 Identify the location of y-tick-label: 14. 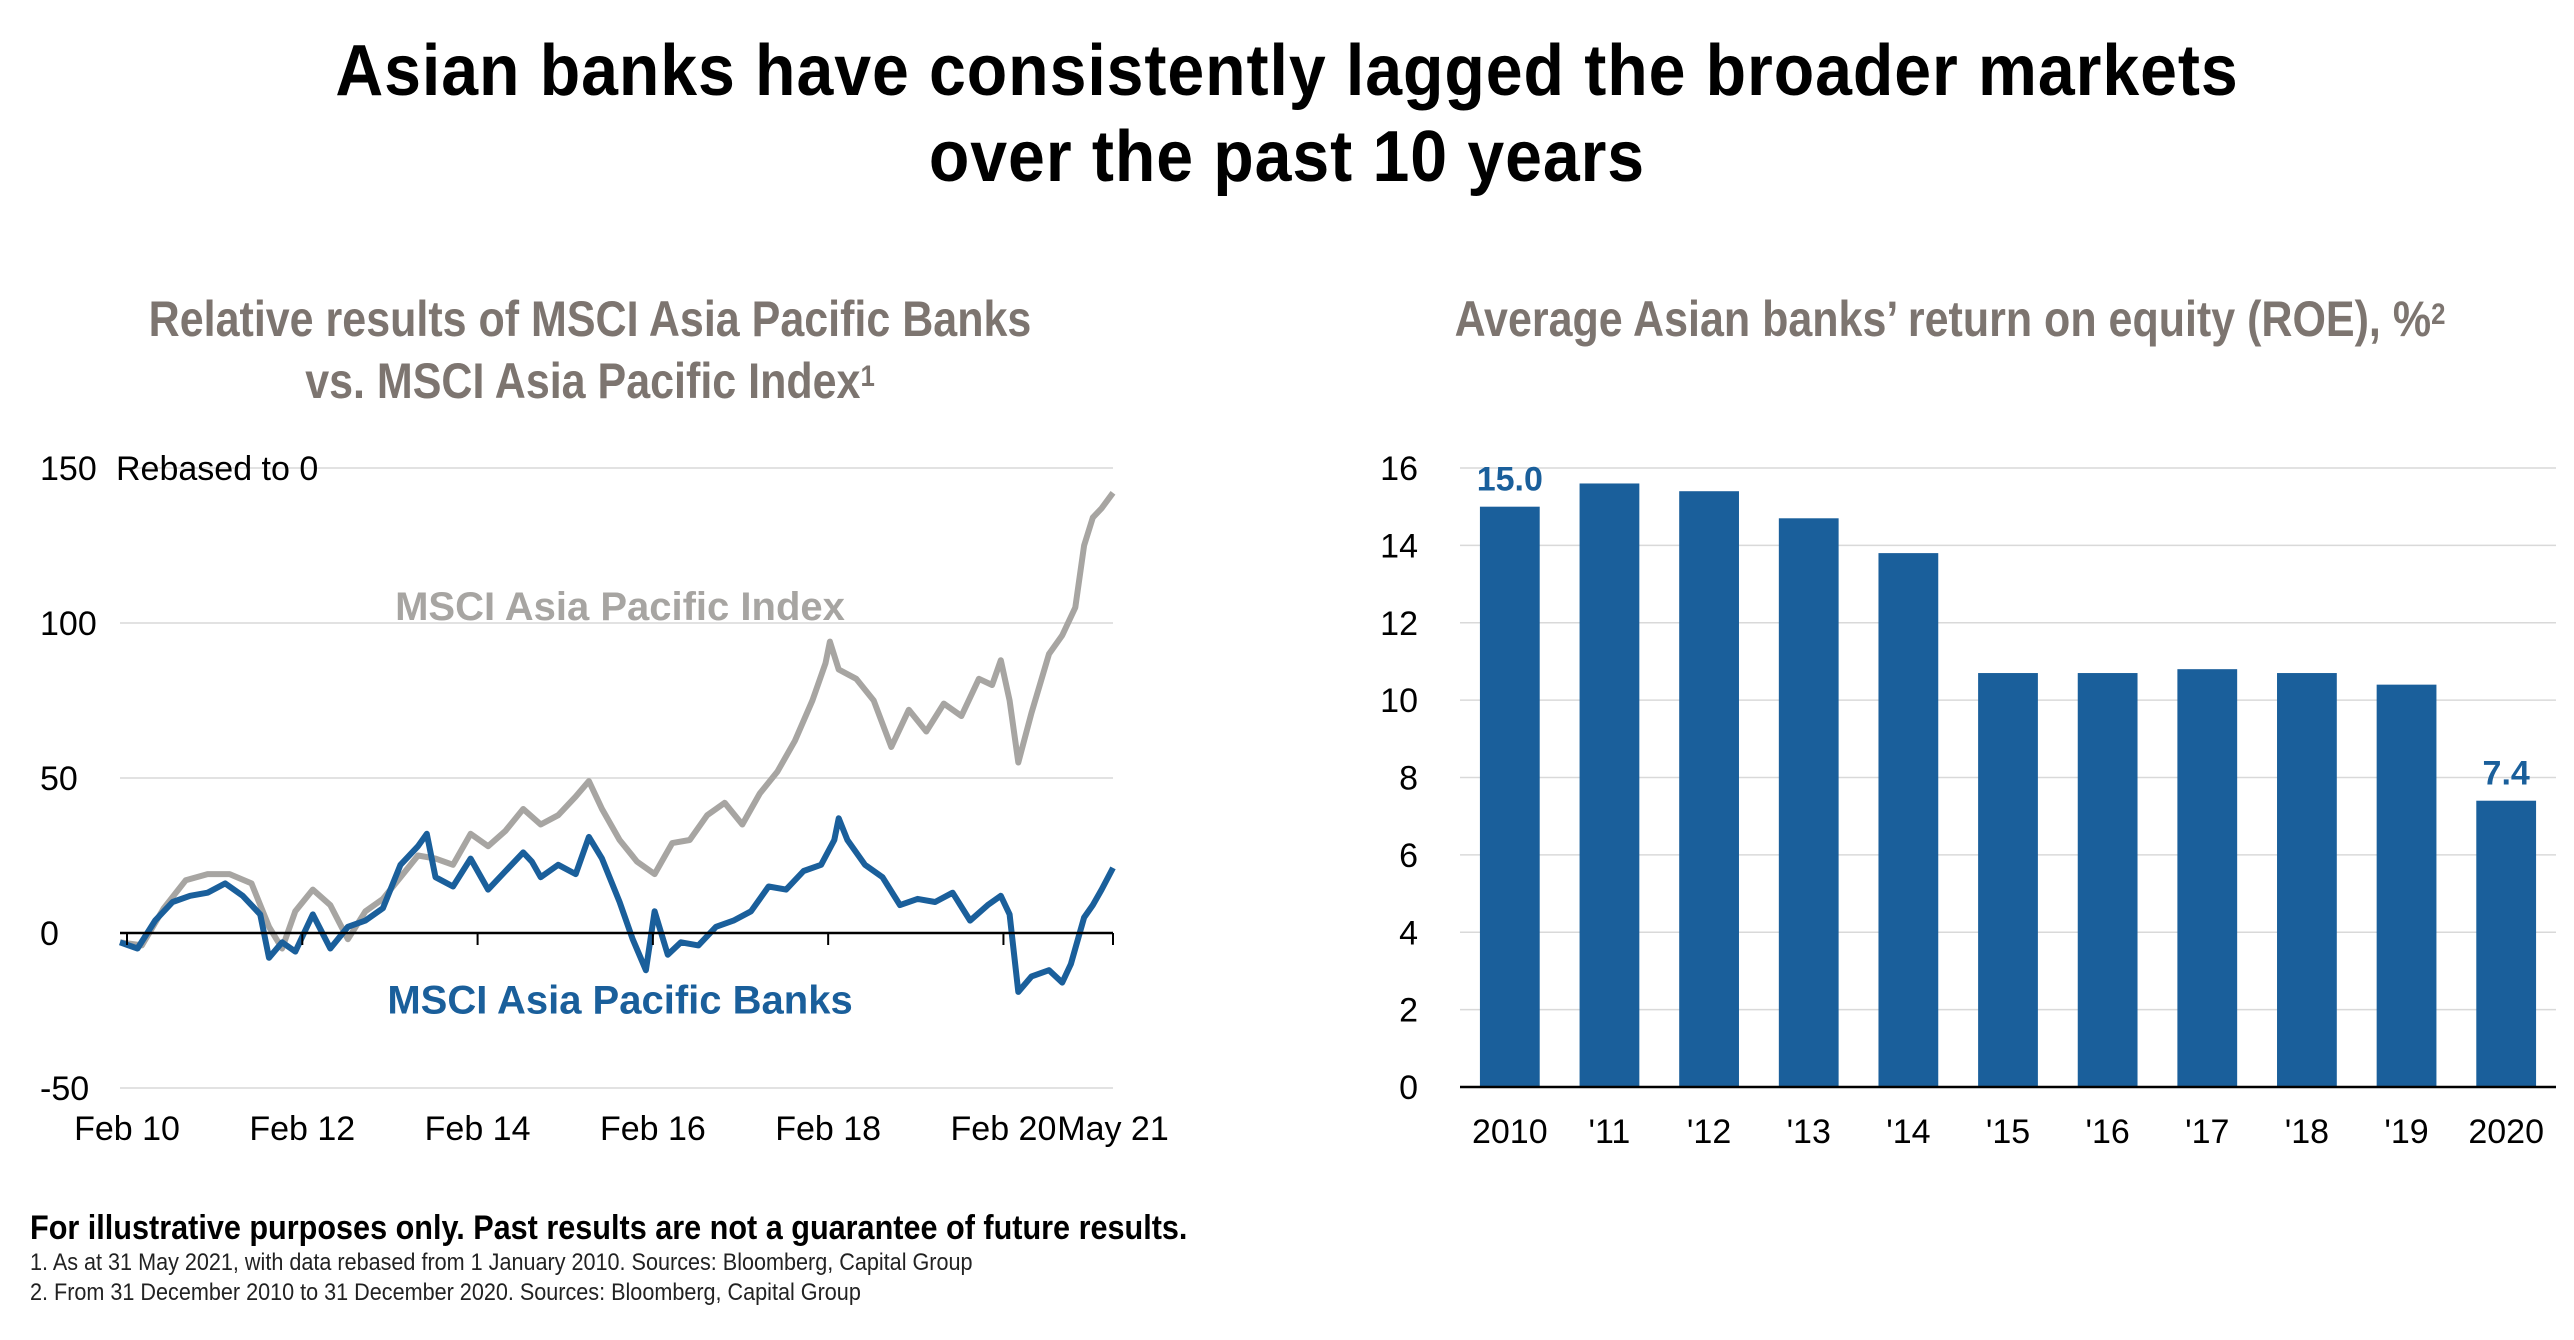
(1399, 546).